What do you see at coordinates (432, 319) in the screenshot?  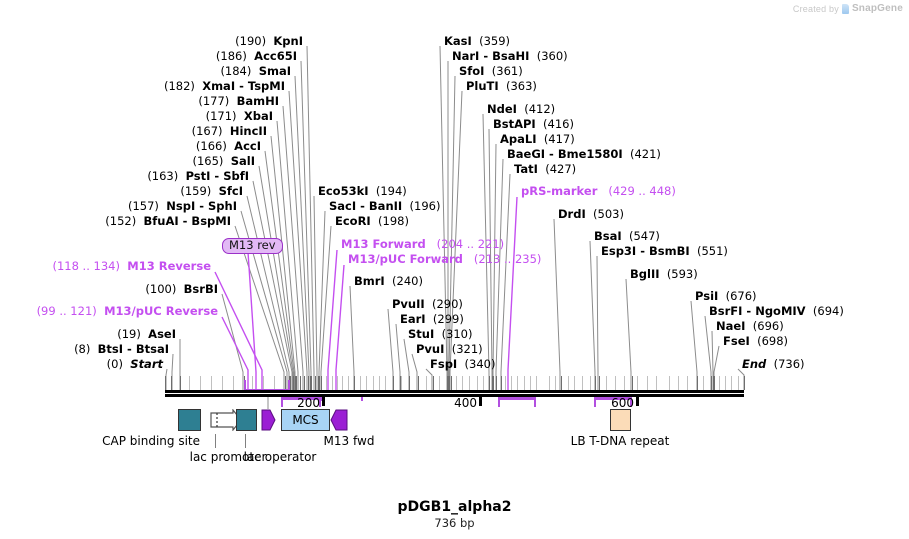 I see `enzyme-label-eari: EarI (299)` at bounding box center [432, 319].